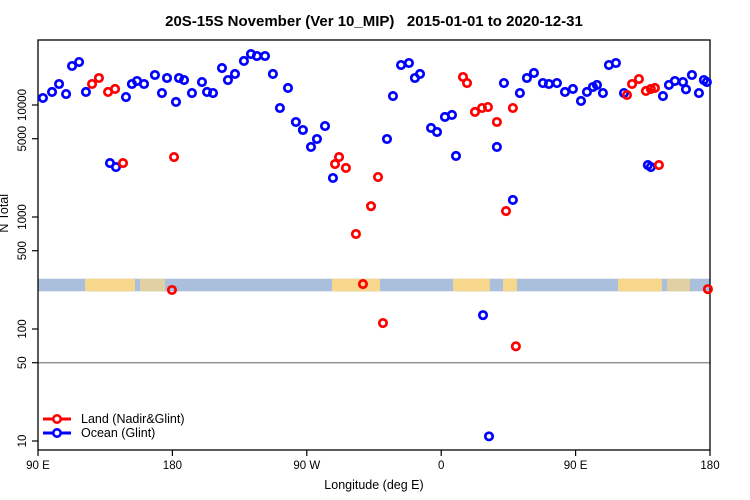 This screenshot has width=750, height=500. What do you see at coordinates (23, 217) in the screenshot?
I see `y-tick-label: 1000` at bounding box center [23, 217].